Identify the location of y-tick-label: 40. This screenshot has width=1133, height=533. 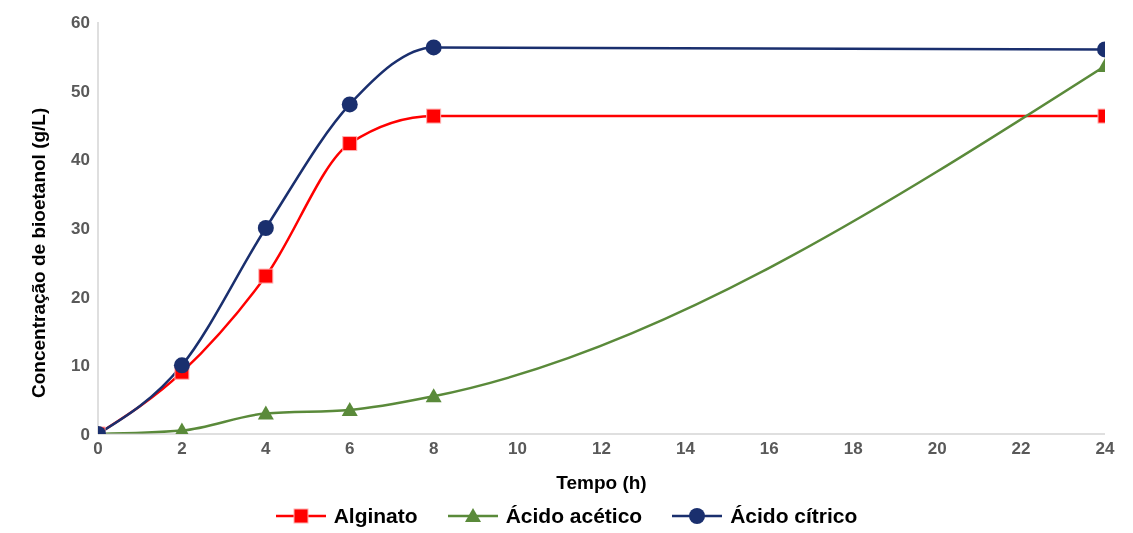
(80, 160).